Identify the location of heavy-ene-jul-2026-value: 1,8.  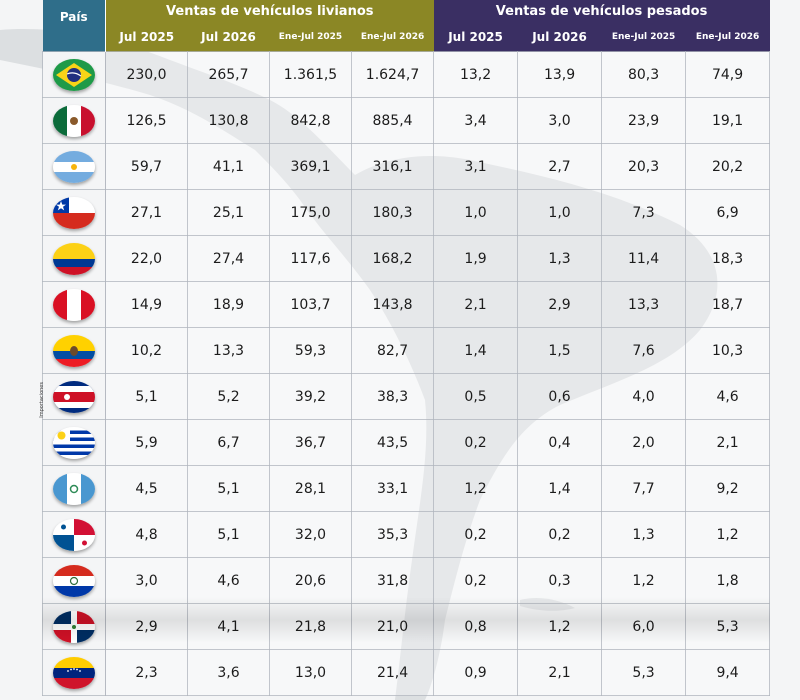
(728, 580).